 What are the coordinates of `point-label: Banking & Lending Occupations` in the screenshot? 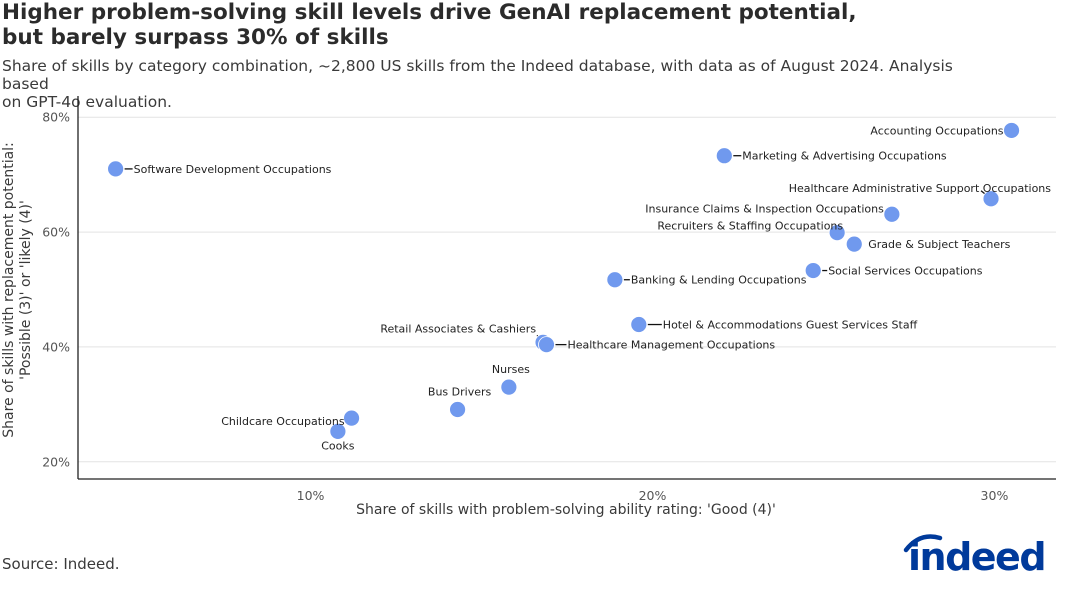 It's located at (719, 280).